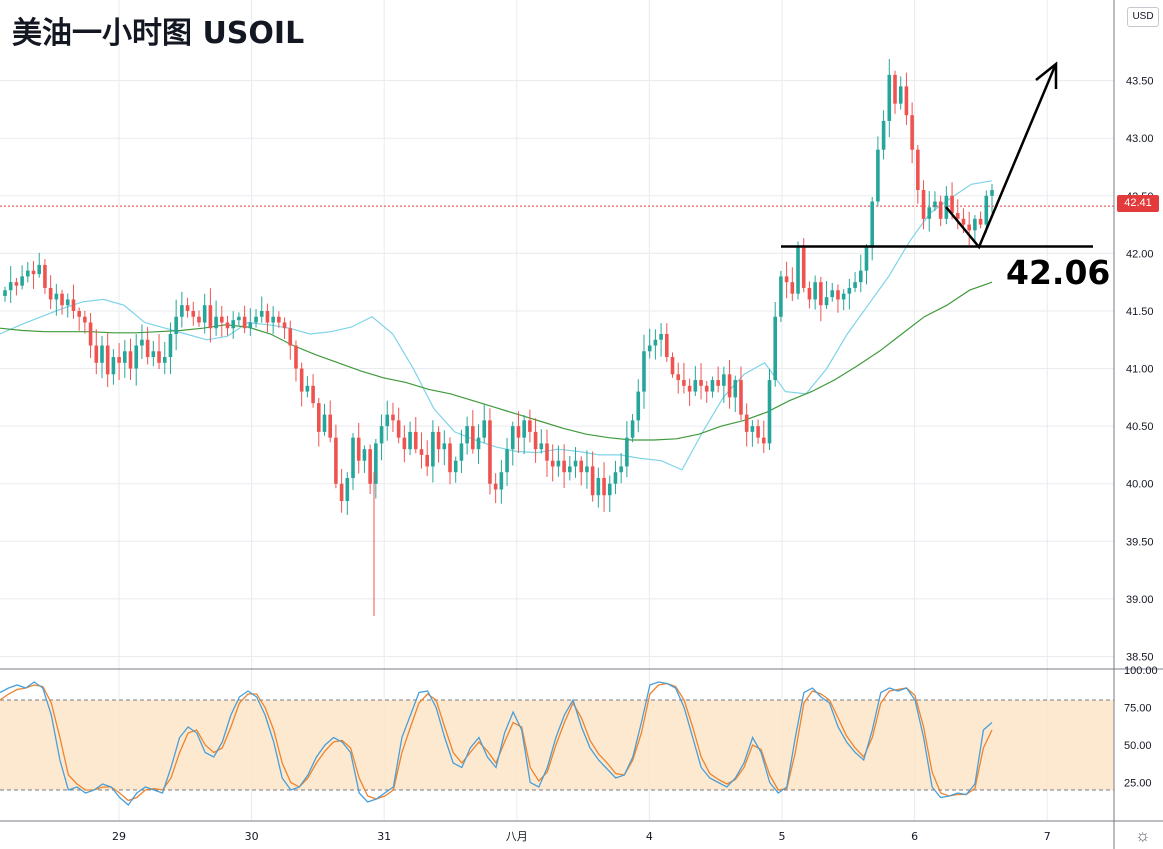  What do you see at coordinates (1143, 835) in the screenshot?
I see `gear-icon: ☼` at bounding box center [1143, 835].